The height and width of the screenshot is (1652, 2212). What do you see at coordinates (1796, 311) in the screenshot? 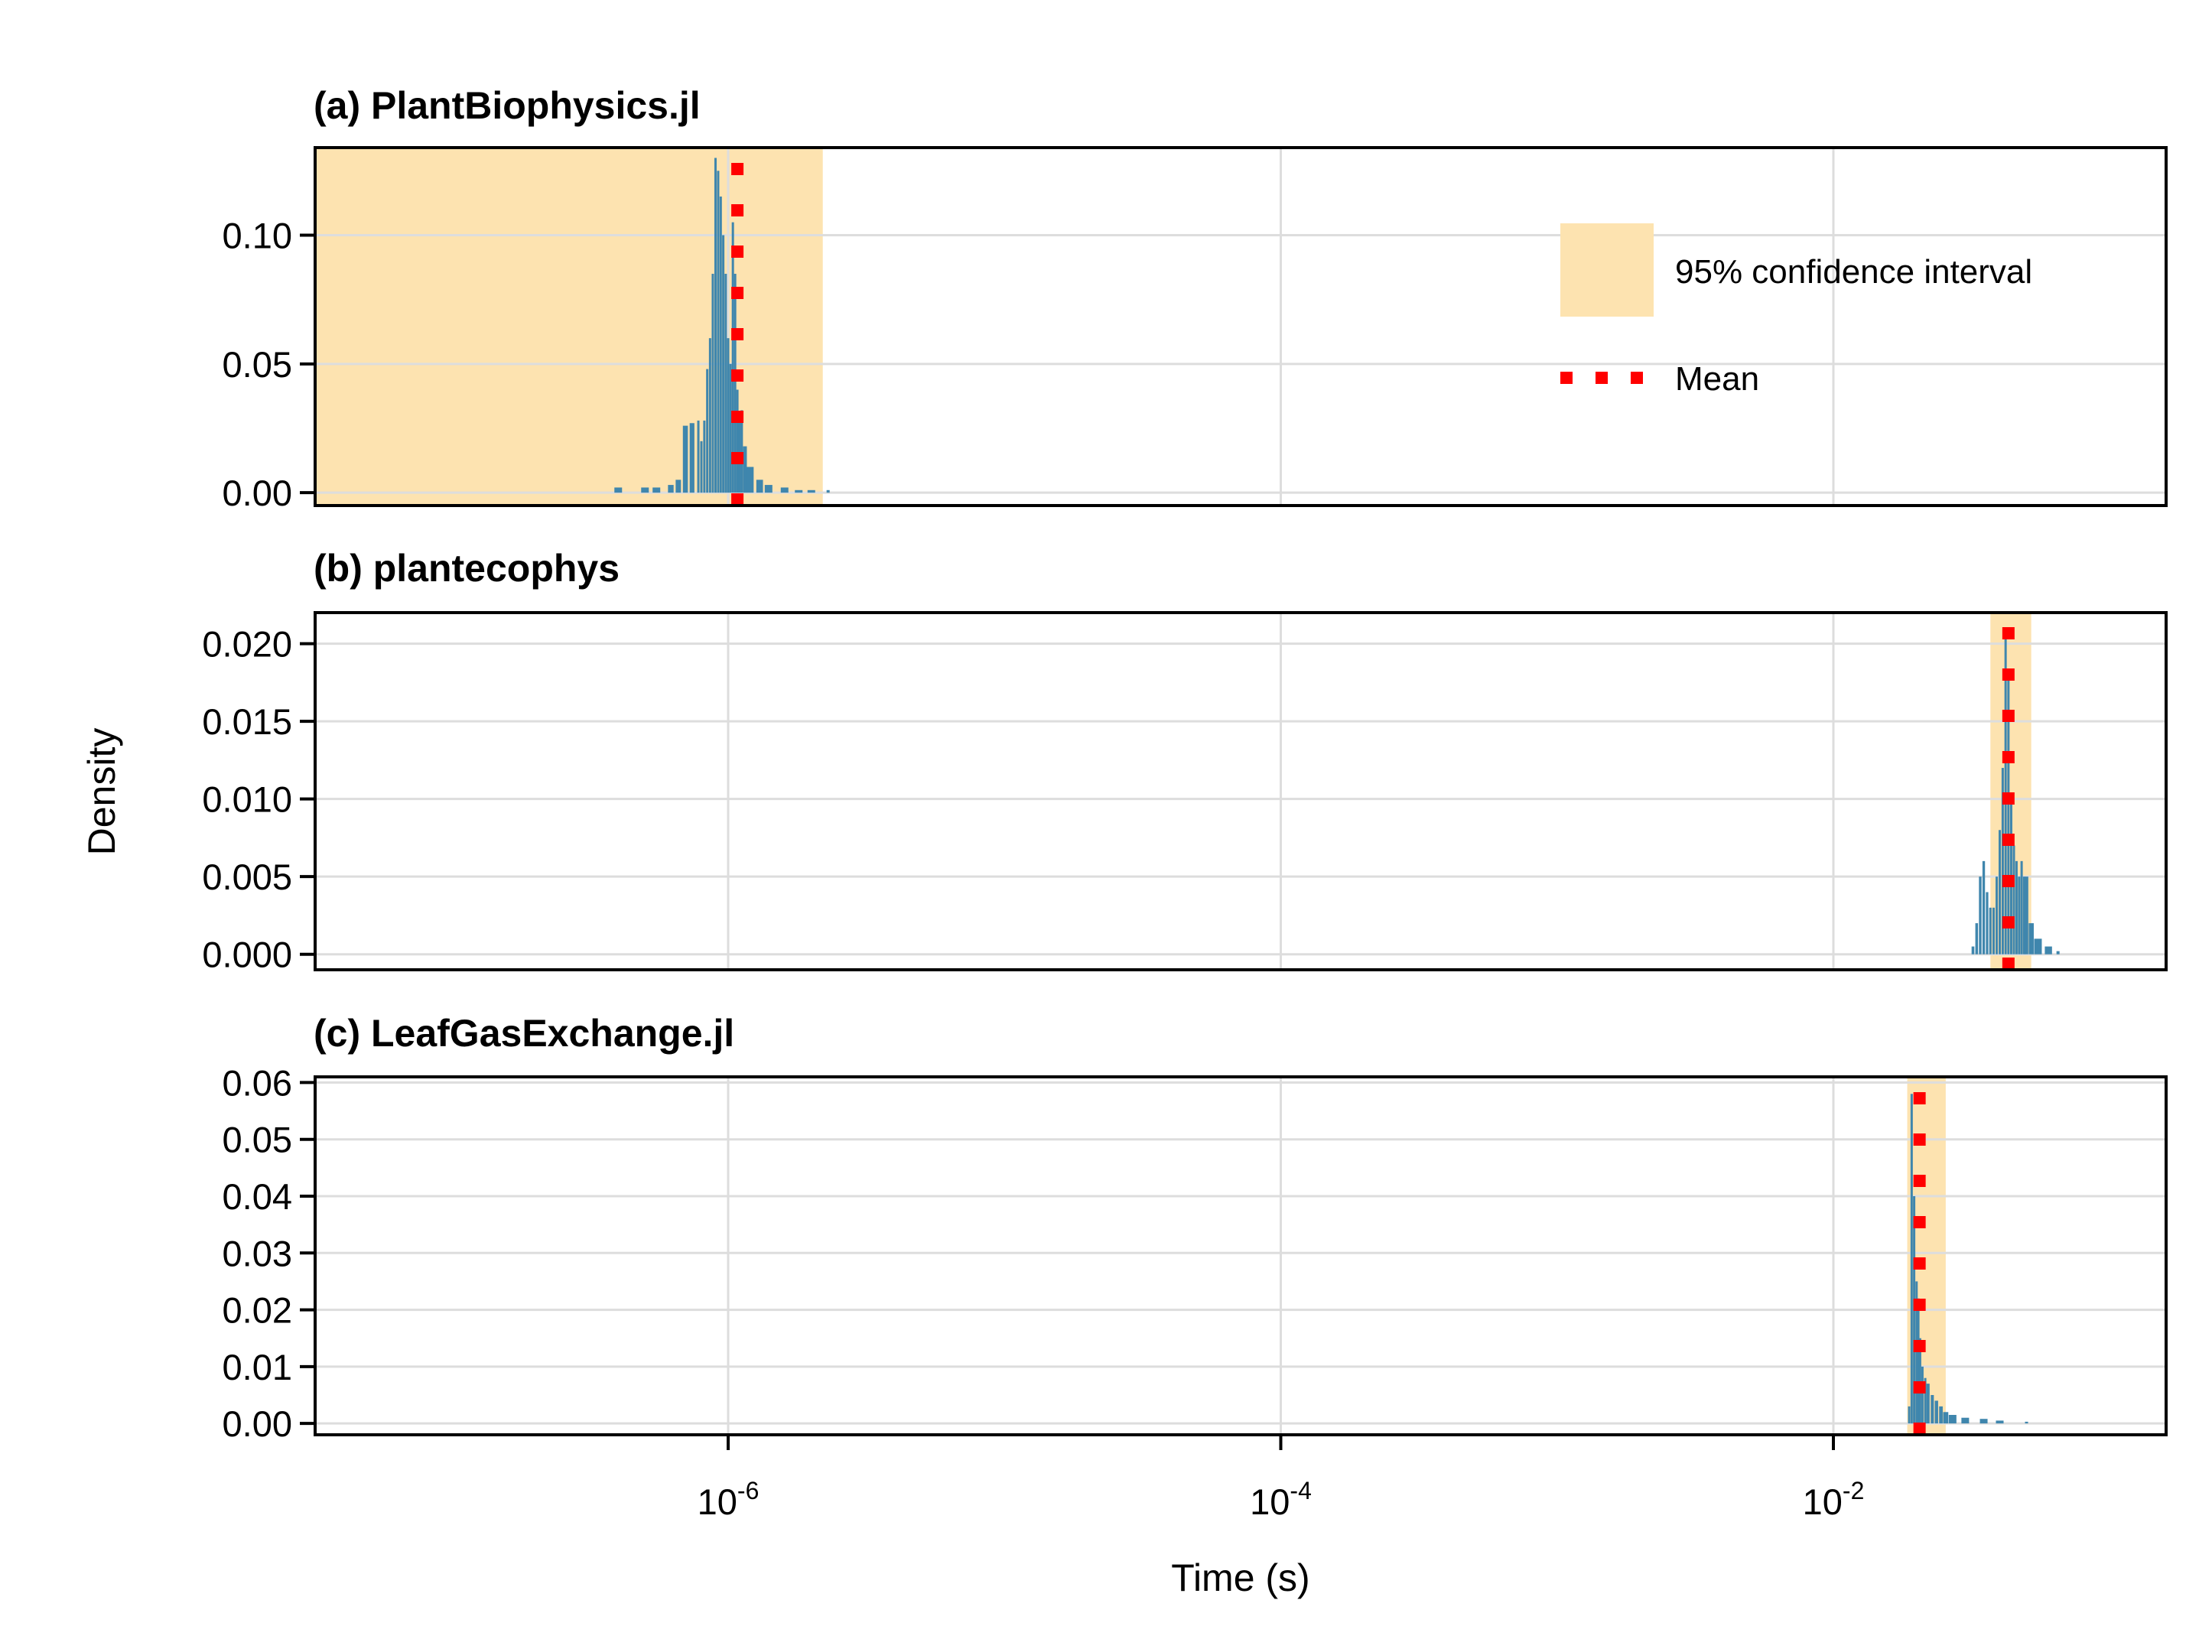
I see `legend: 95% confidence interval Mean` at bounding box center [1796, 311].